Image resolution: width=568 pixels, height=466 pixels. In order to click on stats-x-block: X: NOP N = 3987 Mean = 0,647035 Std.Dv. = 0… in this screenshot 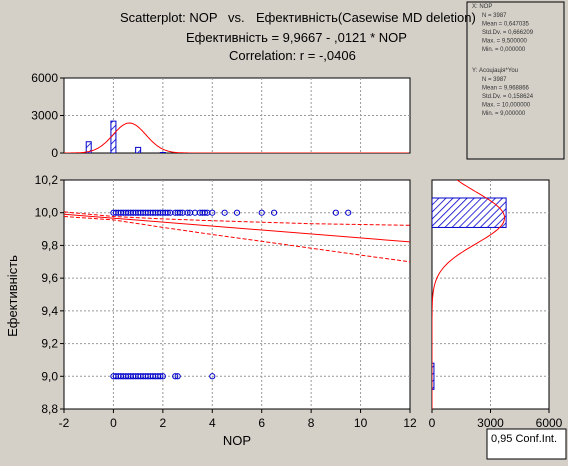, I will do `click(503, 28)`.